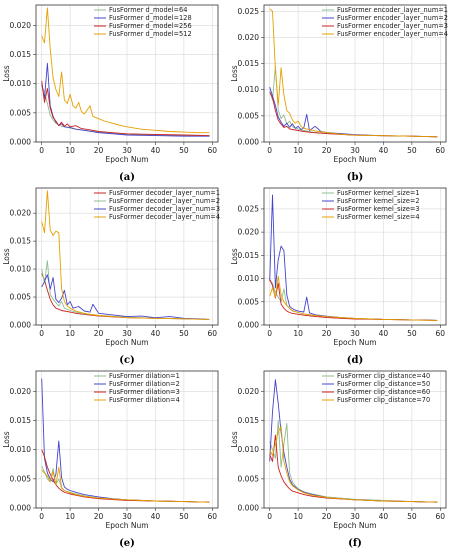 The height and width of the screenshot is (550, 455). I want to click on chart-4-ytick-label-4: 0.020, so click(21, 391).